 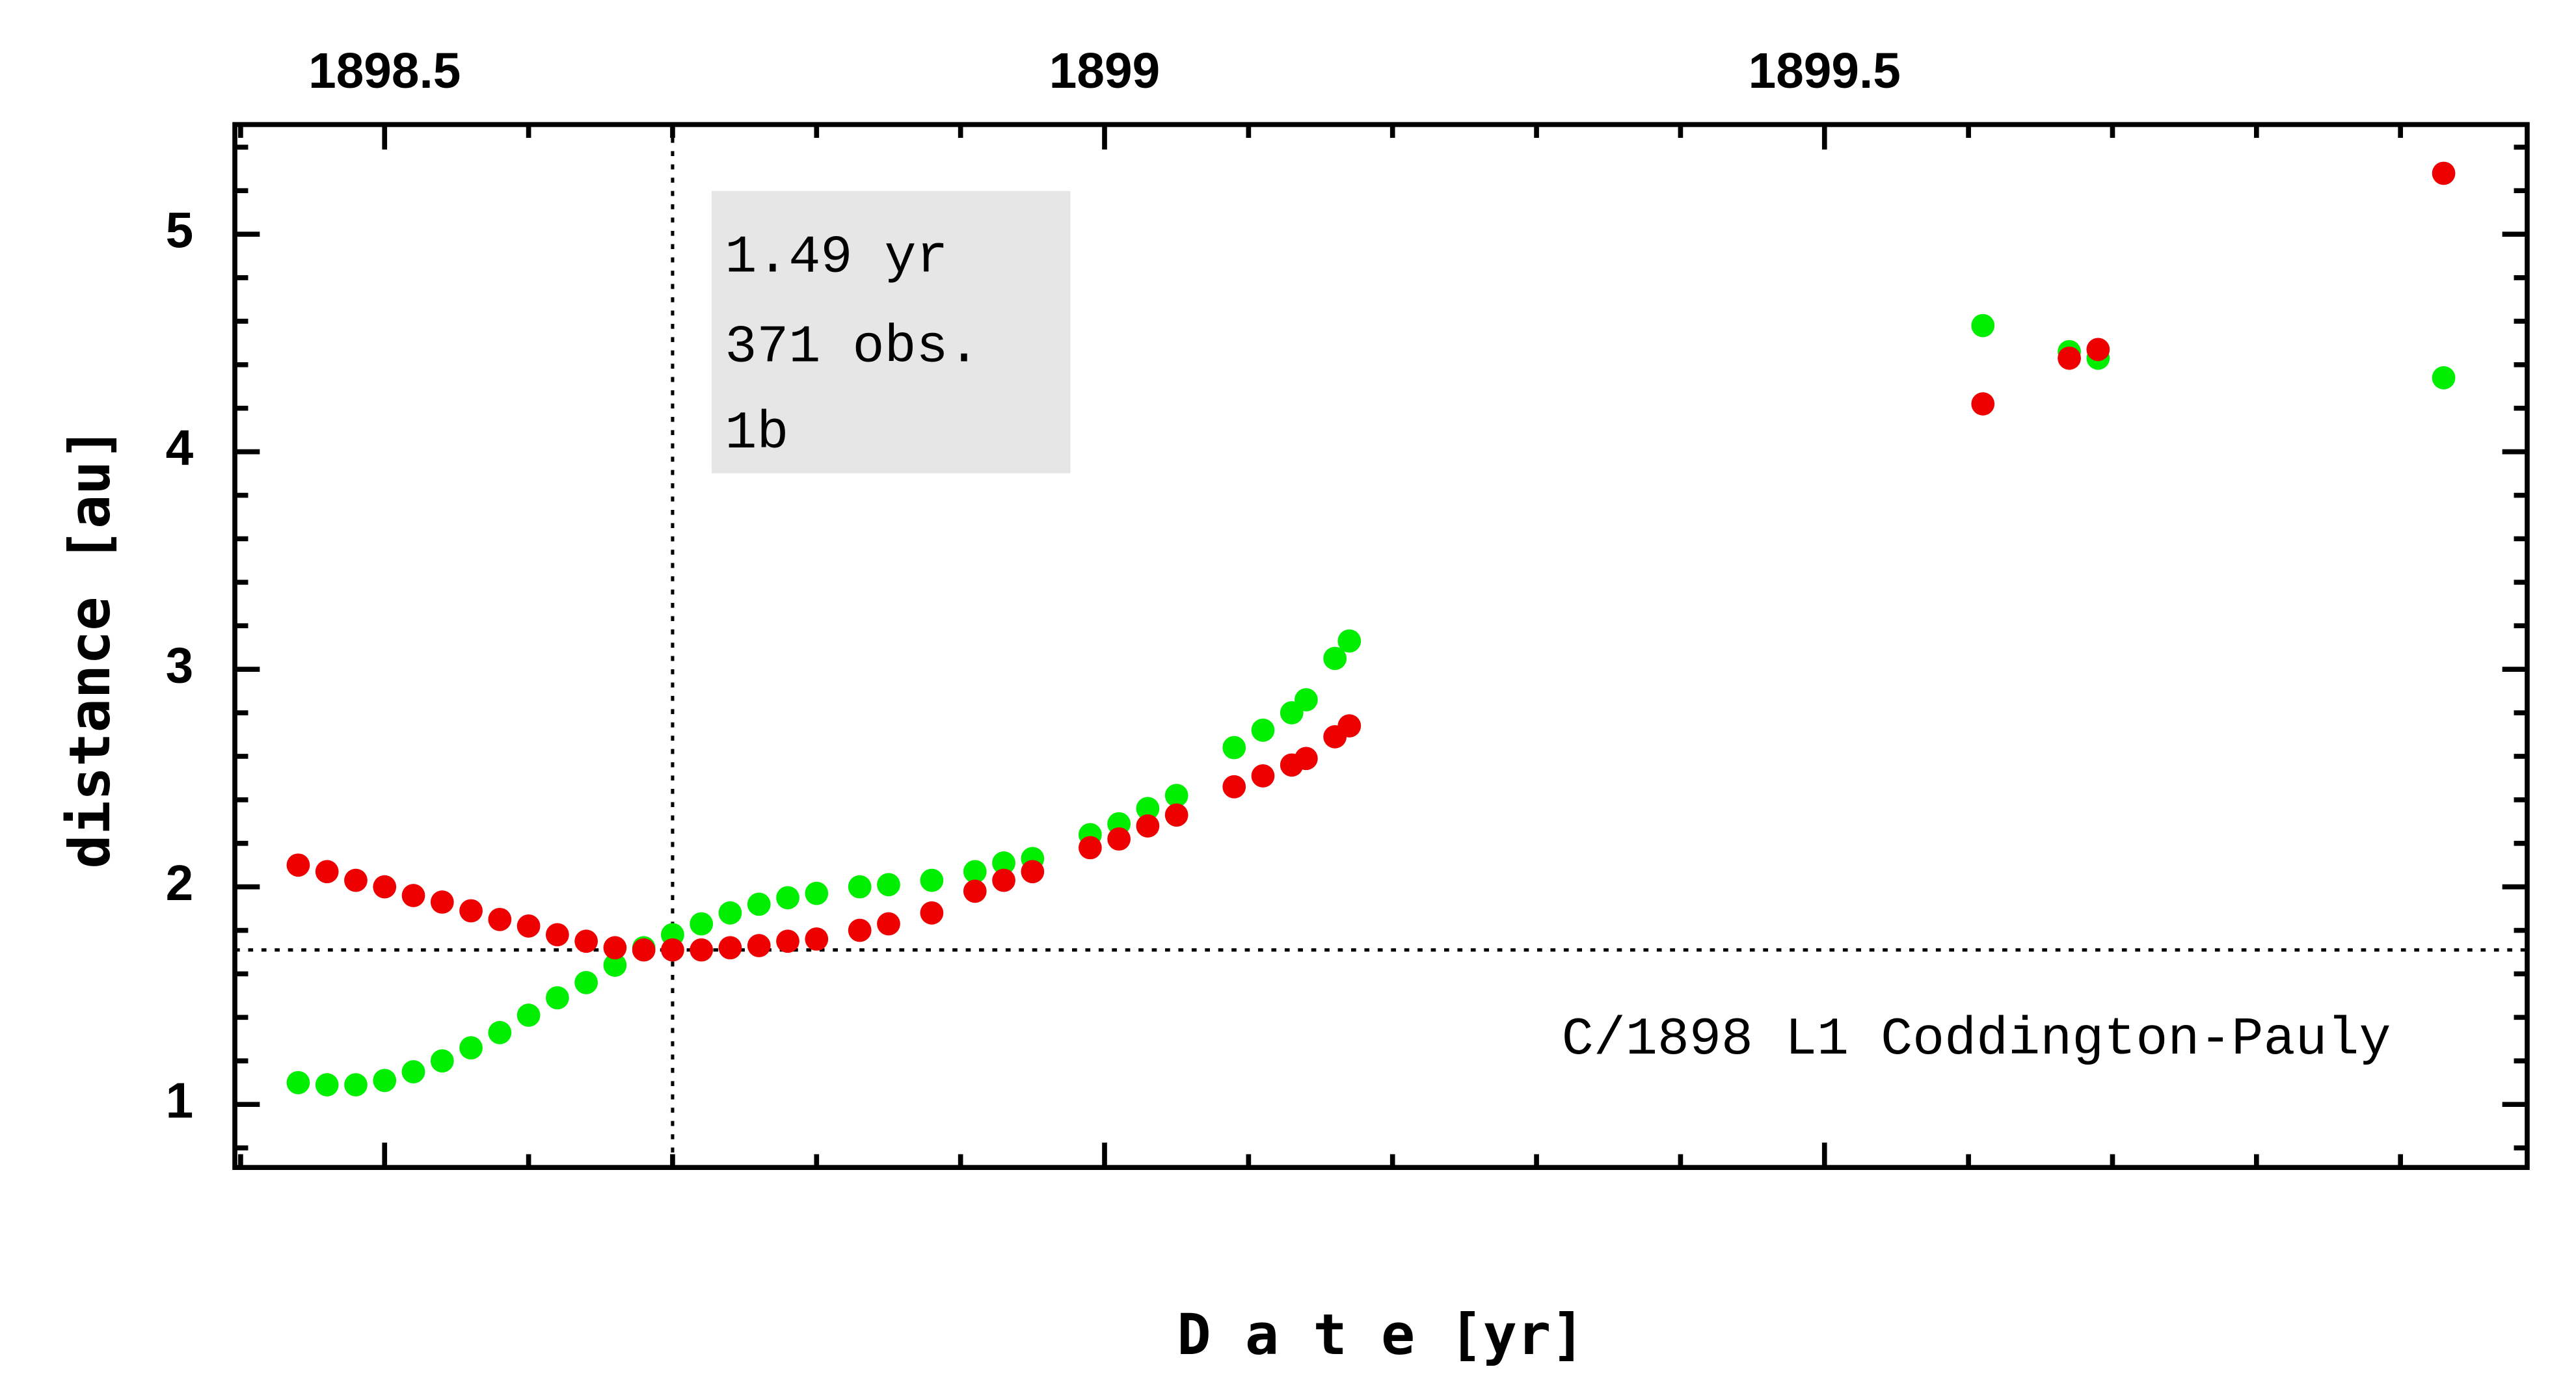 What do you see at coordinates (853, 347) in the screenshot?
I see `annotation: 371 obs.` at bounding box center [853, 347].